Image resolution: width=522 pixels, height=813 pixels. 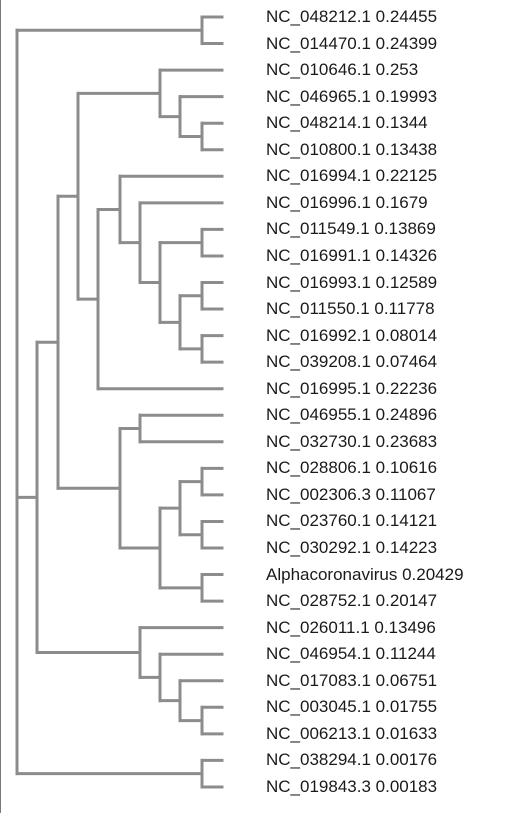 I want to click on leaf-label: Alphacoronavirus 0.20429, so click(x=365, y=574).